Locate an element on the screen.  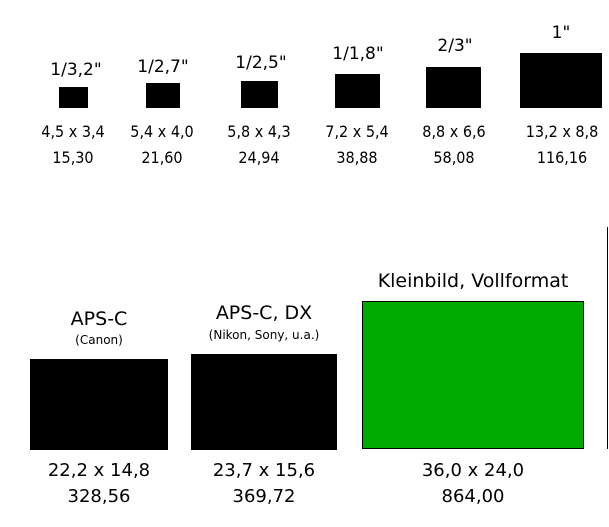
sensor-dimensions-1-1-8: 7,2 x 5,4 is located at coordinates (357, 131).